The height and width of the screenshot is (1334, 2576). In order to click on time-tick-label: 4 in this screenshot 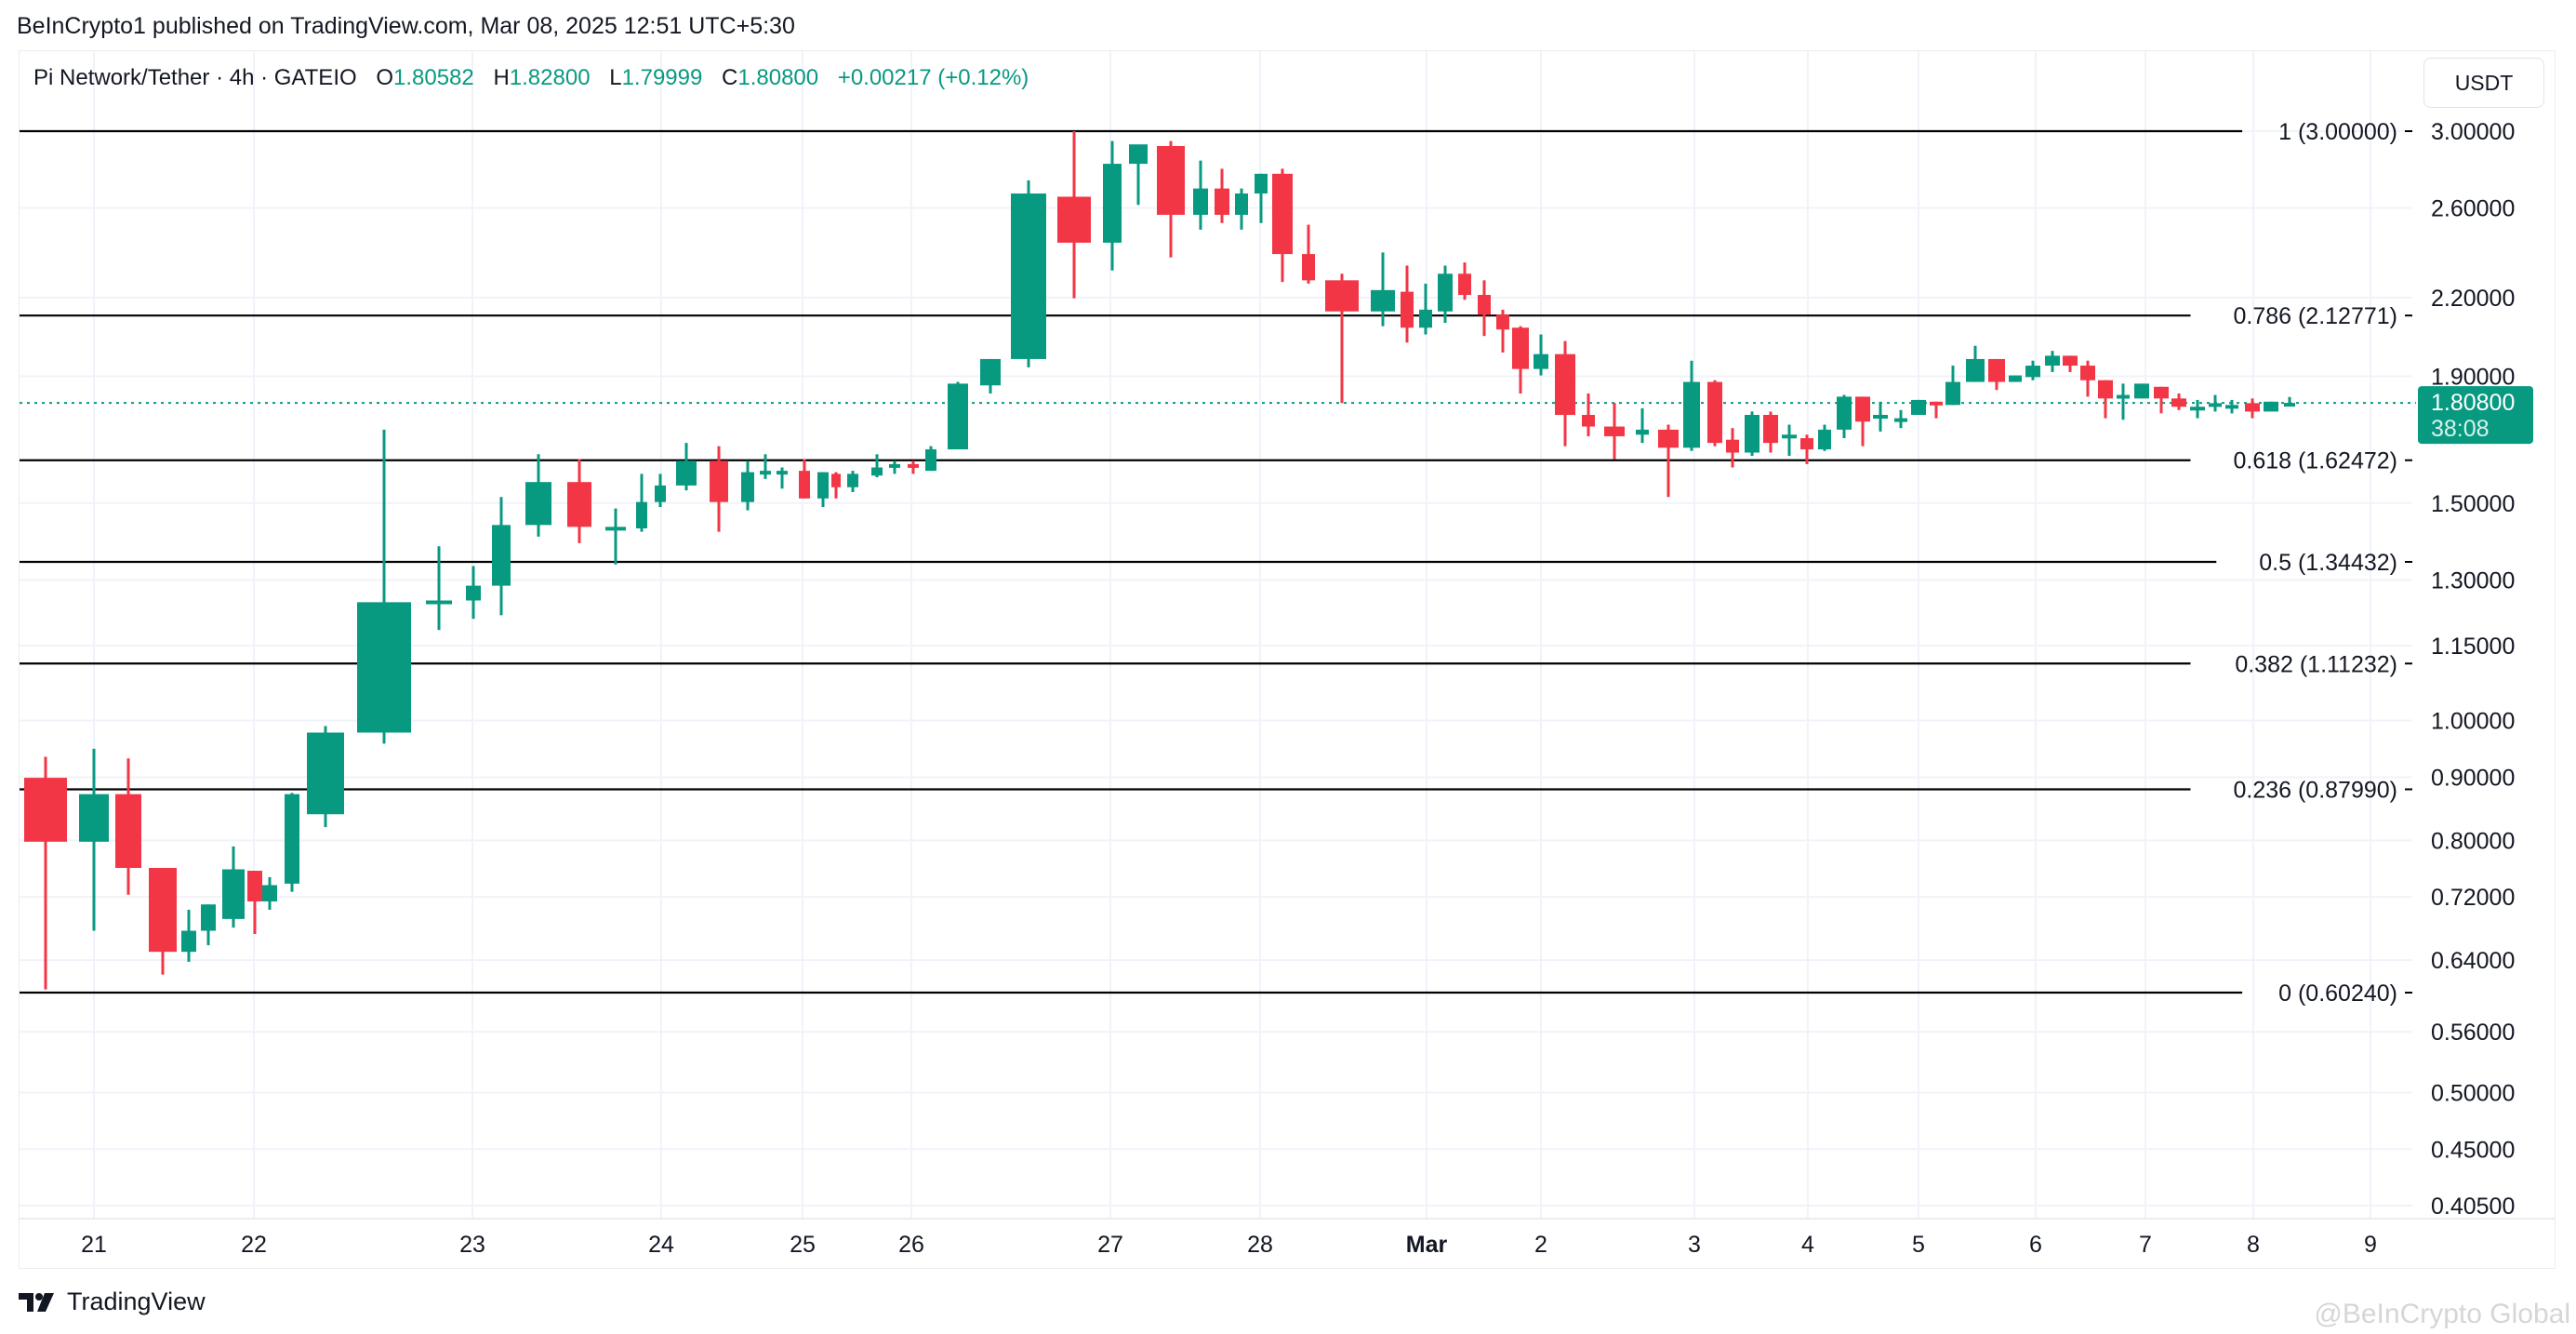, I will do `click(1807, 1245)`.